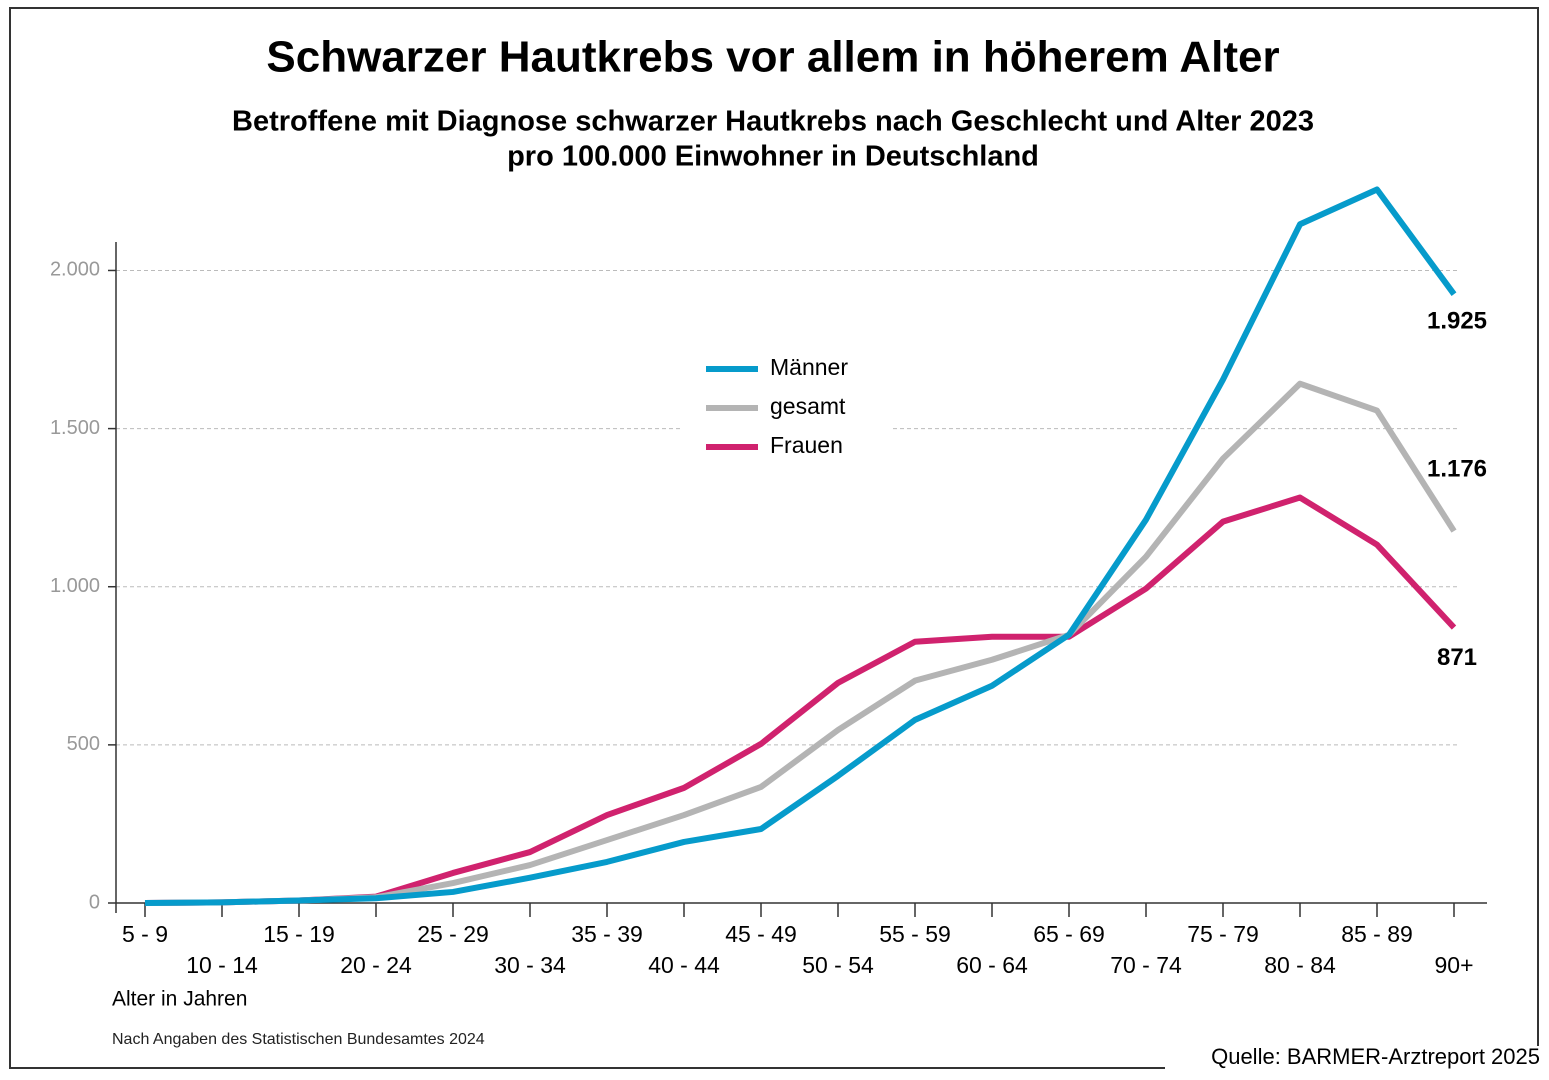  I want to click on value-label: 1.925, so click(1457, 321).